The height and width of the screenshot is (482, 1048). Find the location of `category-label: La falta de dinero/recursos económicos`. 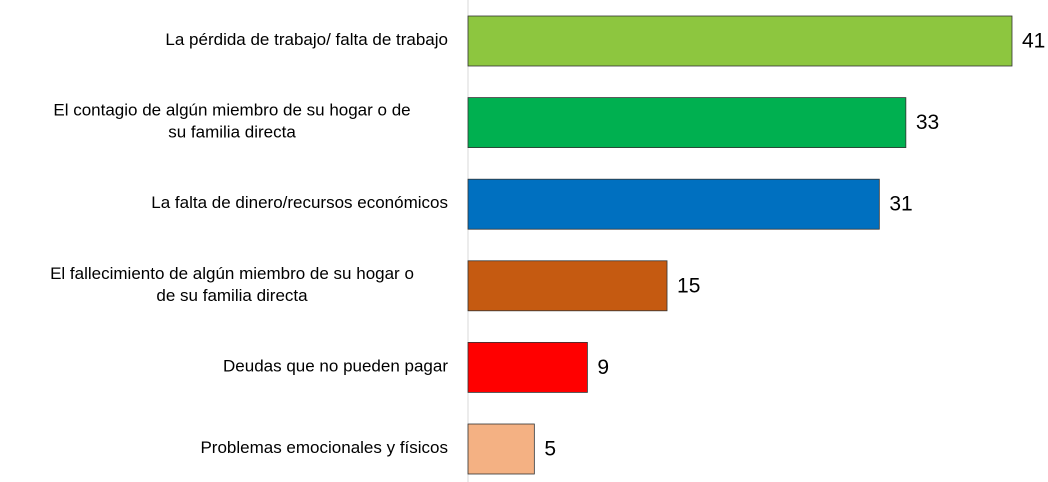

category-label: La falta de dinero/recursos económicos is located at coordinates (299, 203).